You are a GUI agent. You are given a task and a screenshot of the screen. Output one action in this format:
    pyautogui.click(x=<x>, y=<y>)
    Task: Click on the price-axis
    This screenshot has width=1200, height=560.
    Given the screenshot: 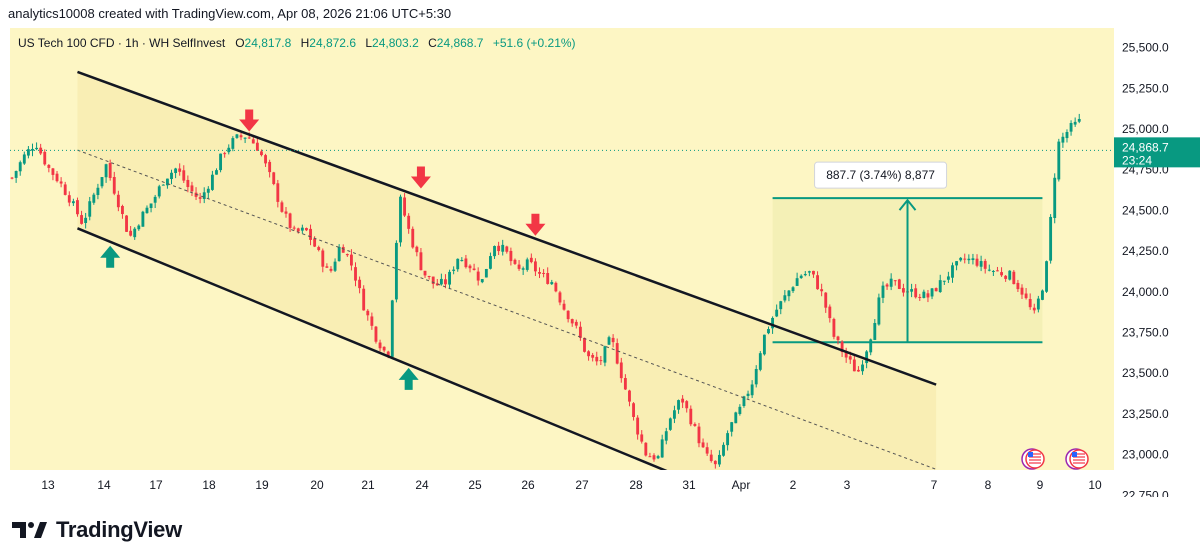 What is the action you would take?
    pyautogui.click(x=1157, y=262)
    